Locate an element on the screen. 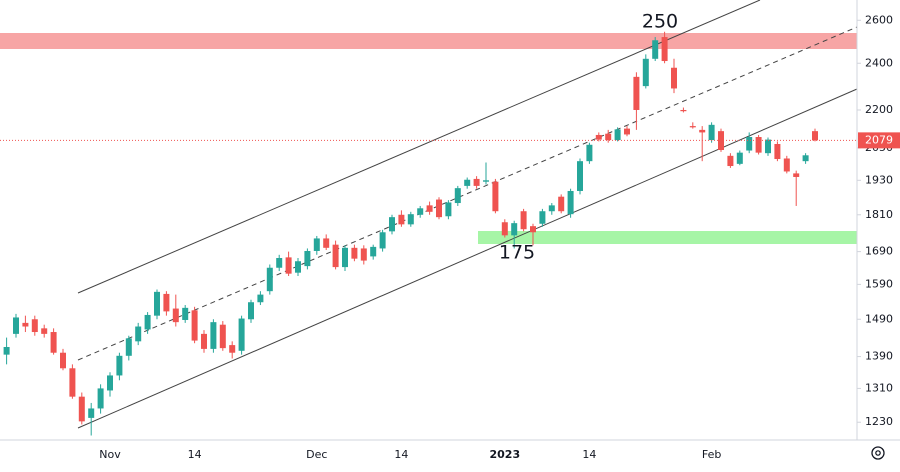  y-tick-label: 2400 is located at coordinates (879, 62).